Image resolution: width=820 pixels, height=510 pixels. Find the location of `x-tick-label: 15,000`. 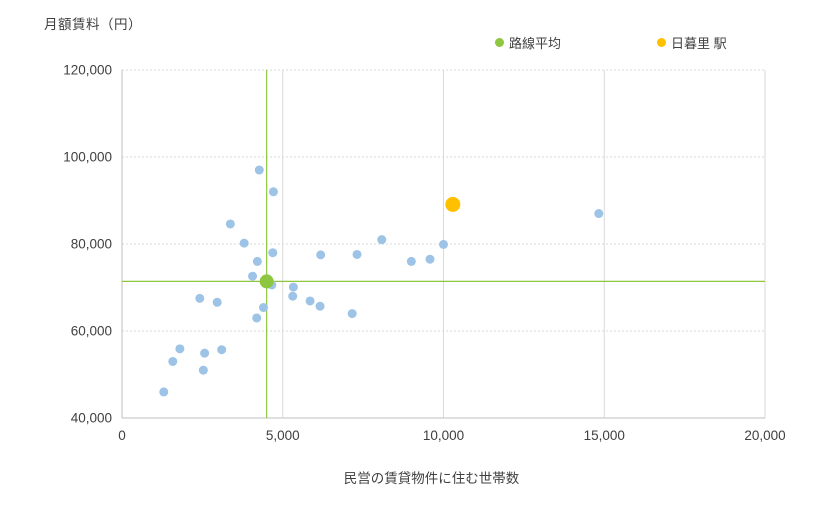

x-tick-label: 15,000 is located at coordinates (604, 435).